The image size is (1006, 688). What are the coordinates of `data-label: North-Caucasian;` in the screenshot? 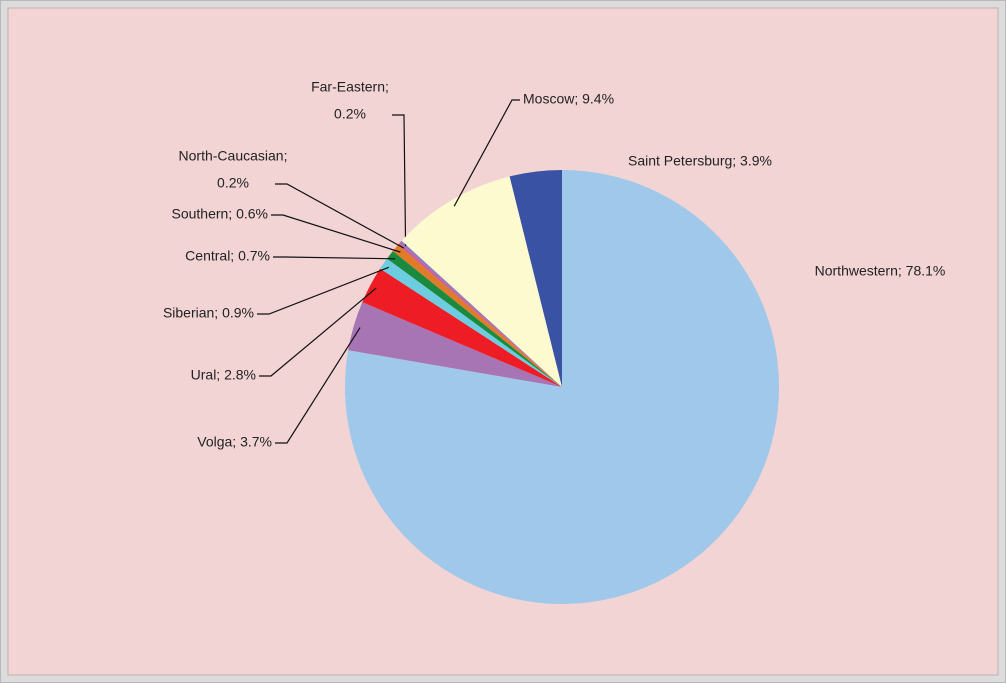 It's located at (233, 156).